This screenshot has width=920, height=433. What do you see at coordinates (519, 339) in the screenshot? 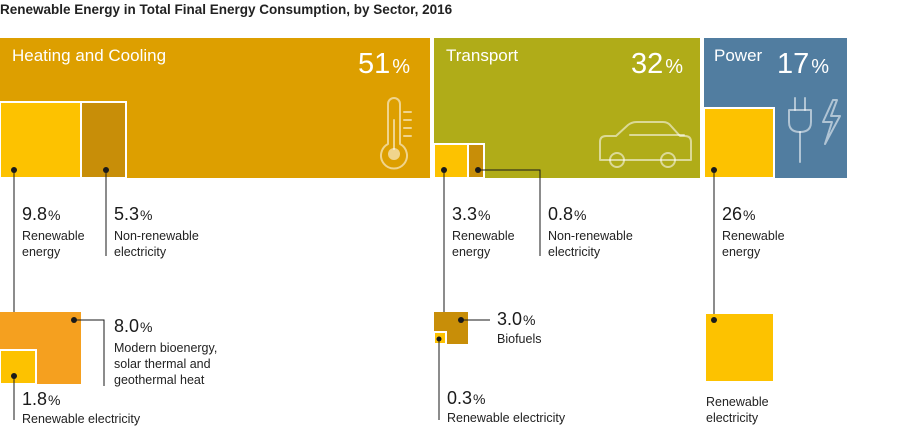
I see `transport-biofuels-label: Biofuels` at bounding box center [519, 339].